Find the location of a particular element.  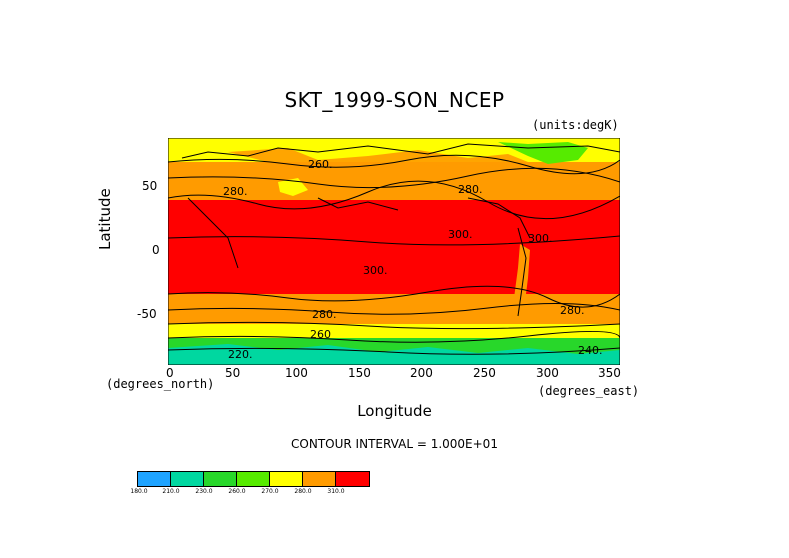

colorbar-label: 210.0 is located at coordinates (171, 491).